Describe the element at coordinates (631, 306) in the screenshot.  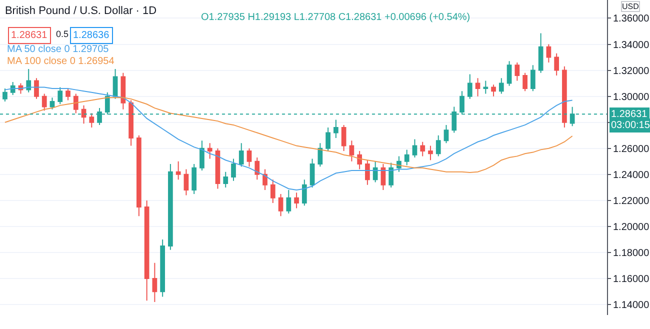
I see `y-tick-label: 1.14000` at that location.